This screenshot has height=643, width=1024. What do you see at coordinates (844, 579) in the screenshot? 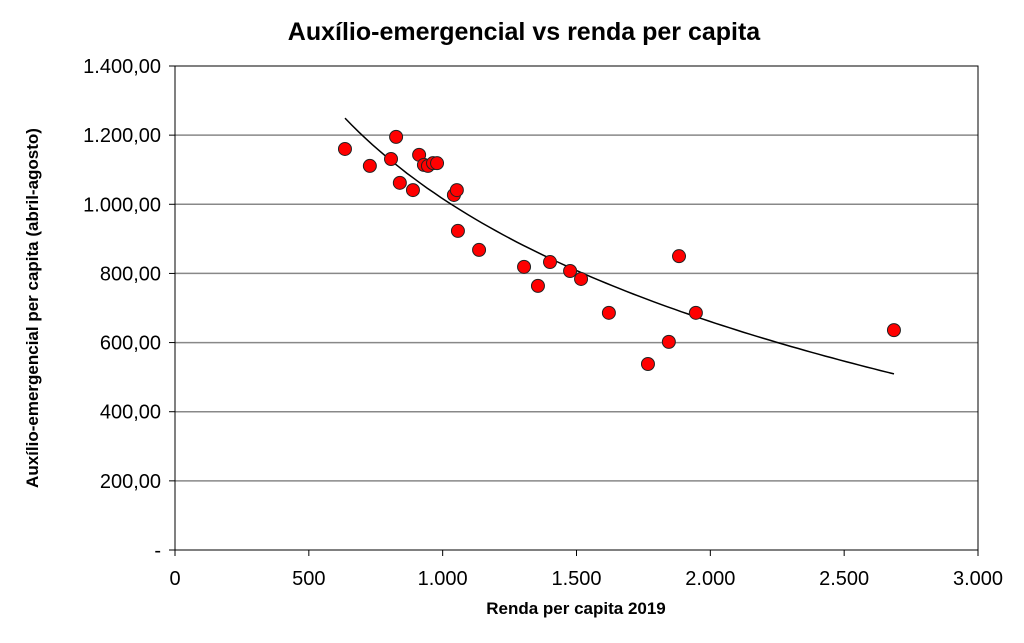
I see `x-tick-label: 2.500` at bounding box center [844, 579].